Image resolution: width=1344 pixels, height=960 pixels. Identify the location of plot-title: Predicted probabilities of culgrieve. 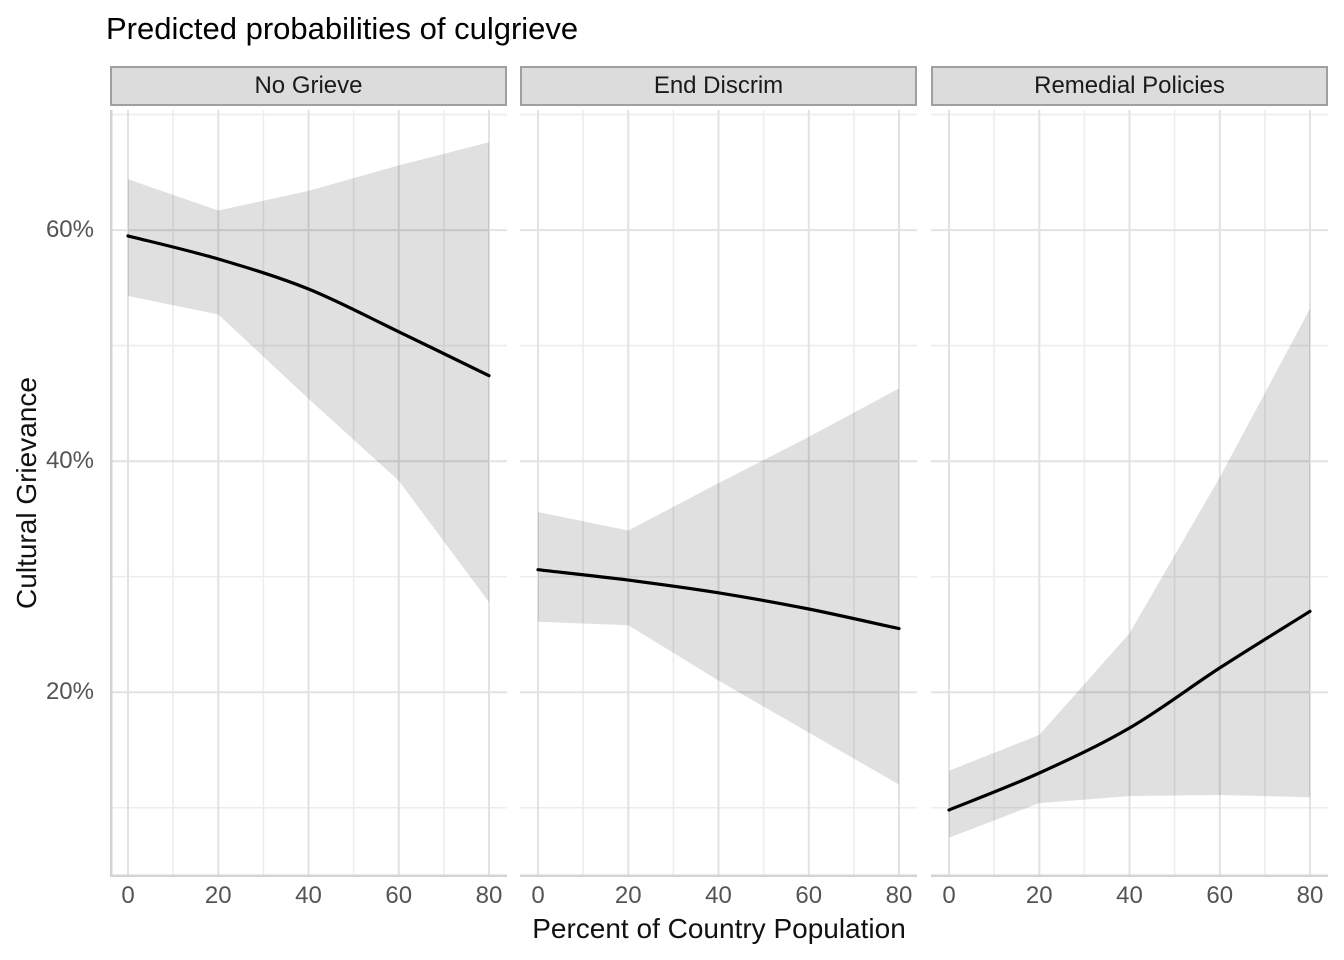
(342, 28).